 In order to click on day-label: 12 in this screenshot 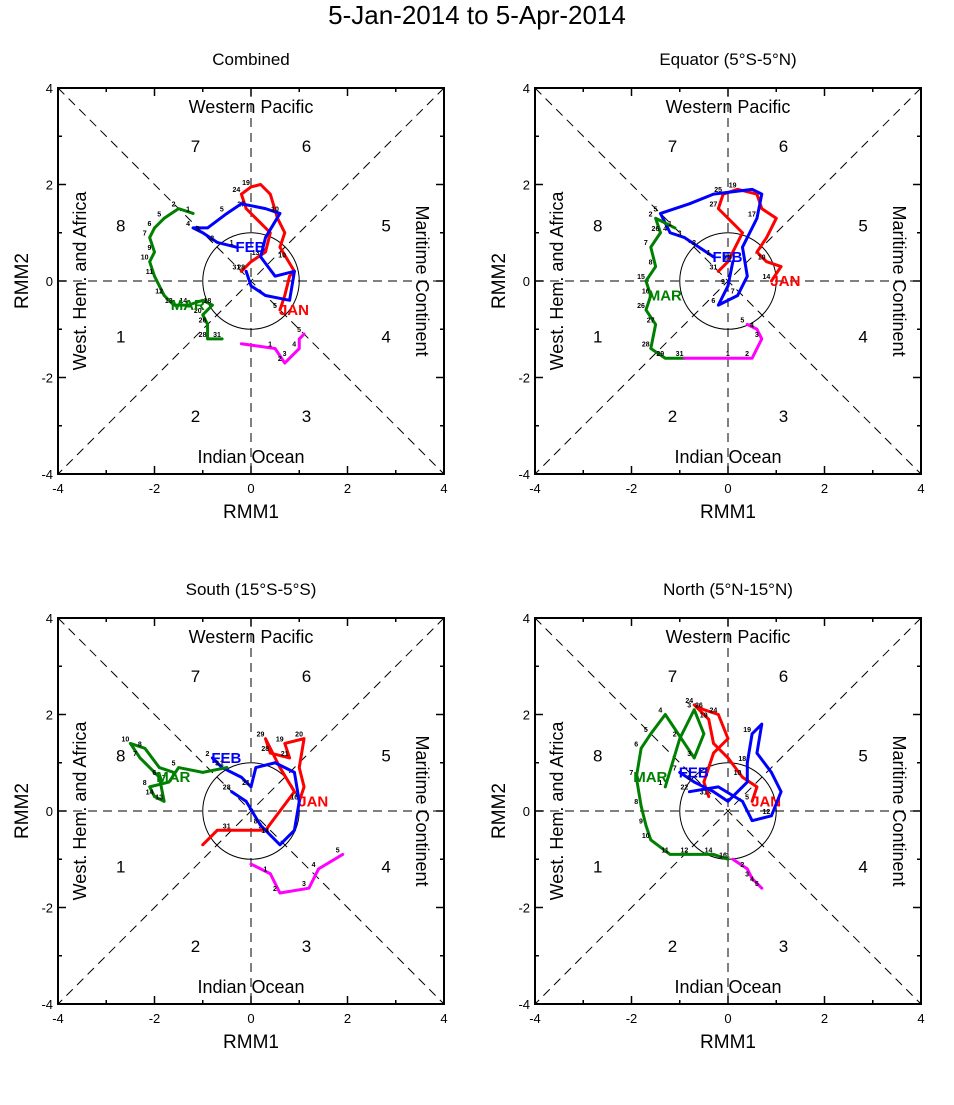, I will do `click(159, 291)`.